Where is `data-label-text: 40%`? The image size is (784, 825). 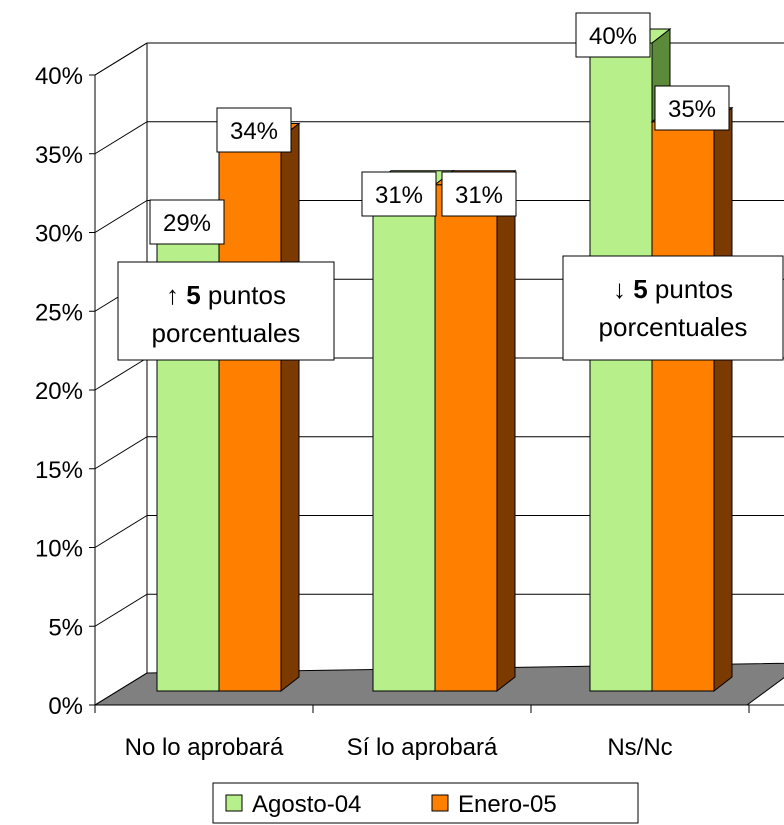
data-label-text: 40% is located at coordinates (613, 36).